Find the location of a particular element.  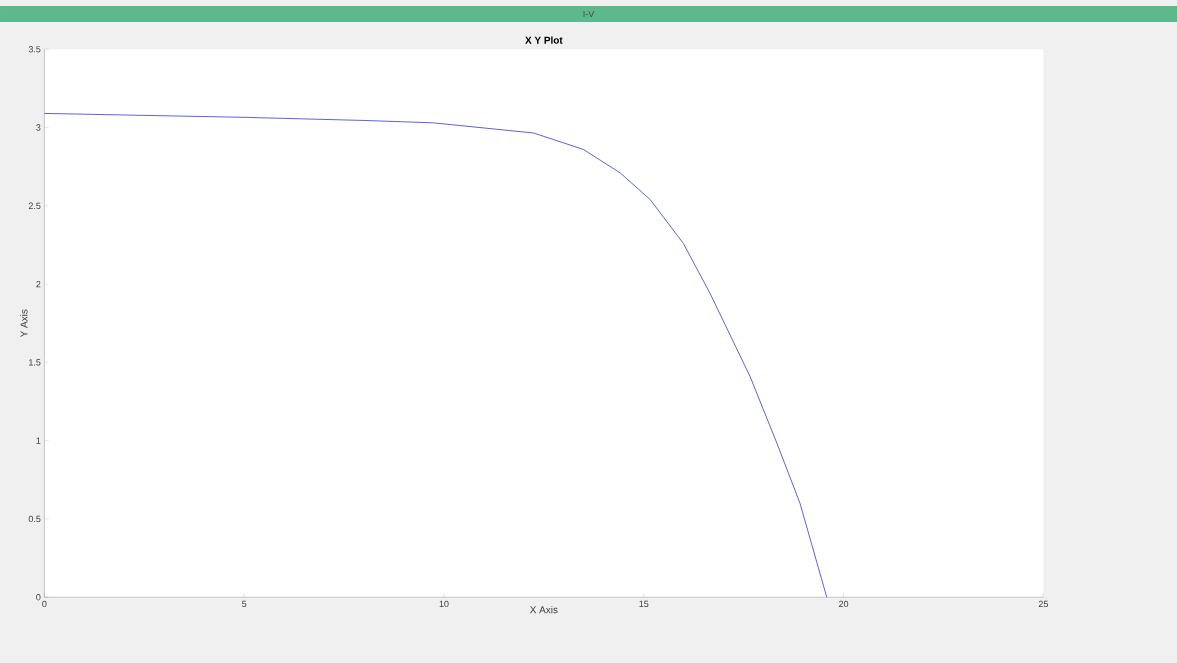

y-tick-label: 0 is located at coordinates (38, 597).